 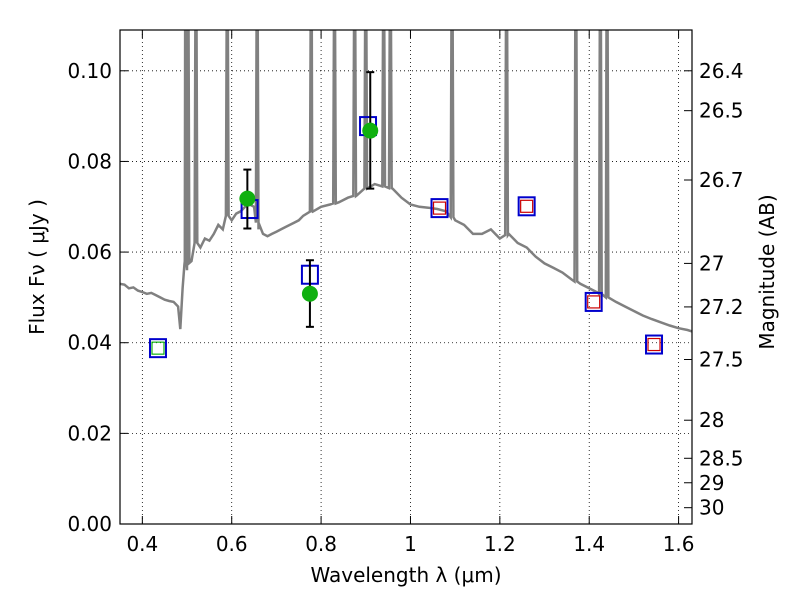 I want to click on x-tick-label: 1.4, so click(x=589, y=544).